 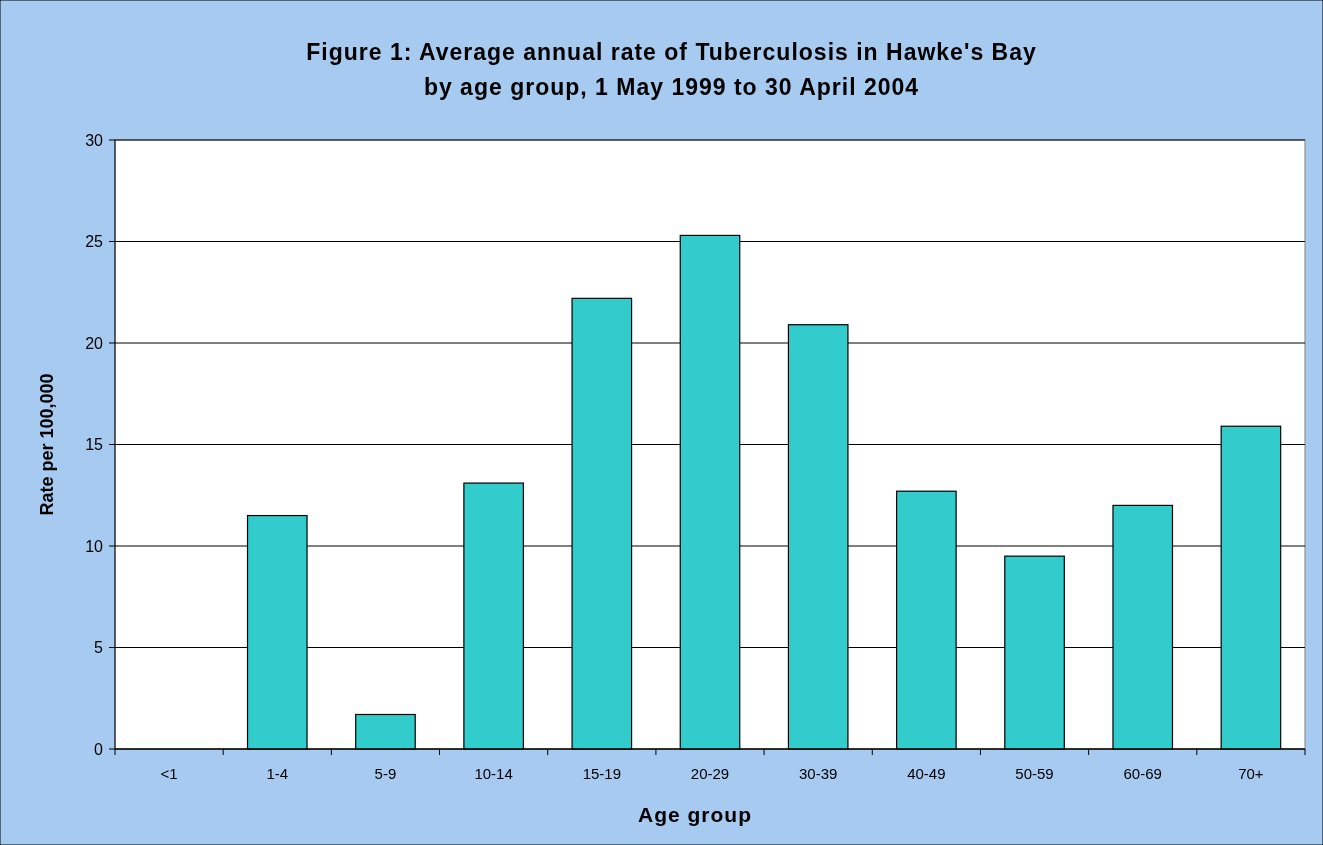 What do you see at coordinates (818, 773) in the screenshot?
I see `x-tick-label: 30-39` at bounding box center [818, 773].